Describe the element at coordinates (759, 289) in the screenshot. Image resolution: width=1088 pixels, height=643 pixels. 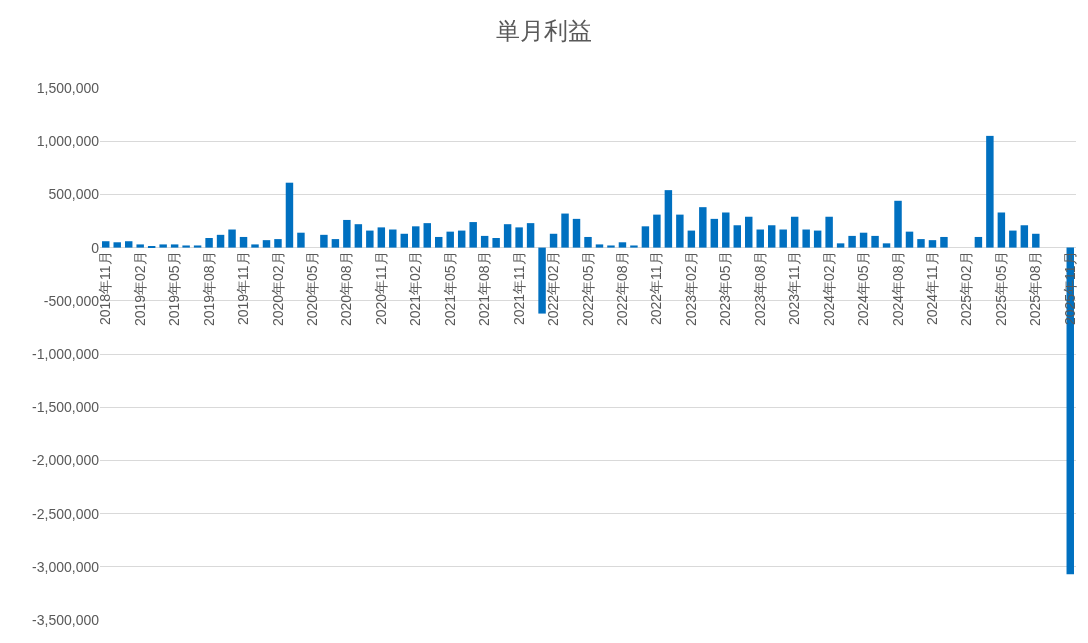
I see `x-tick-label: 2023年08月` at that location.